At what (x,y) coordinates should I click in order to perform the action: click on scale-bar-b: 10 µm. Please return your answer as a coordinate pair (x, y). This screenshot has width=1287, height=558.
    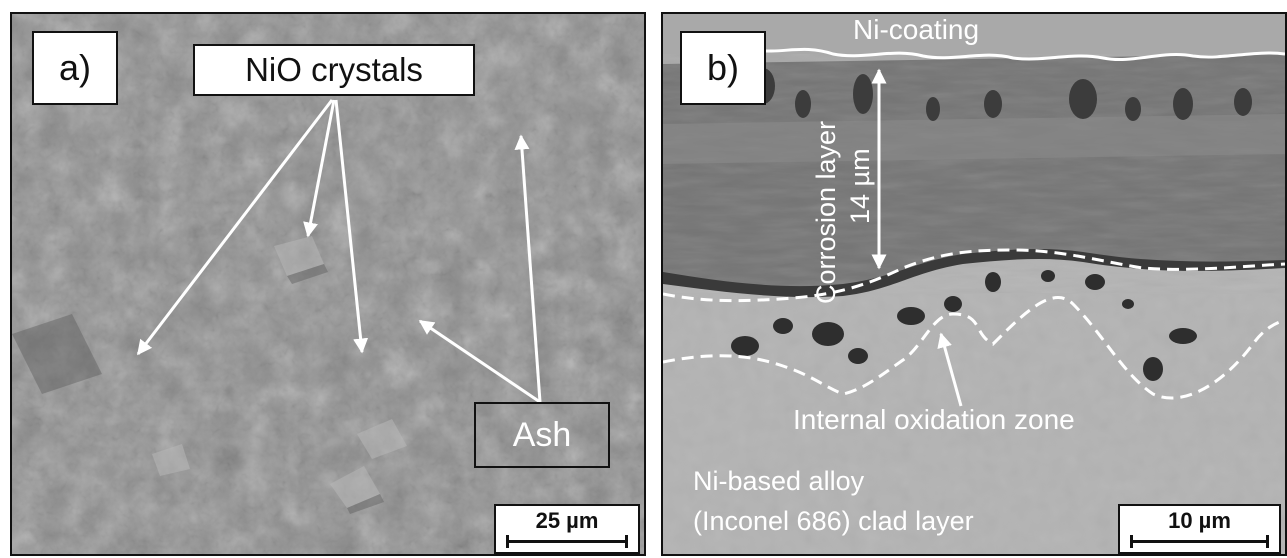
    Looking at the image, I should click on (1199, 529).